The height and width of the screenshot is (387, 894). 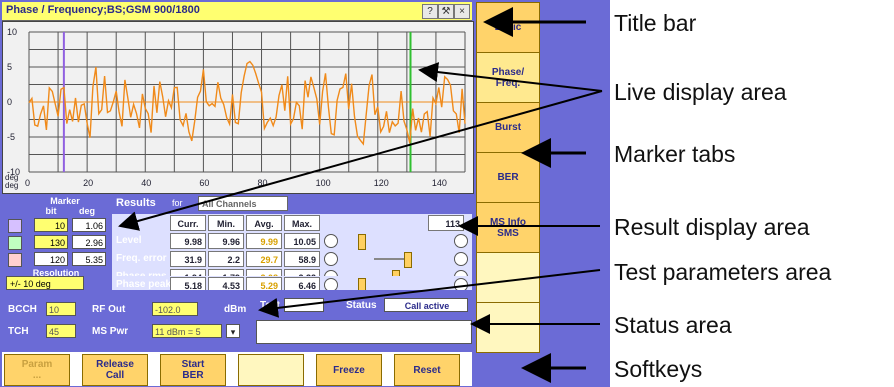 What do you see at coordinates (446, 223) in the screenshot?
I see `results-count: 113` at bounding box center [446, 223].